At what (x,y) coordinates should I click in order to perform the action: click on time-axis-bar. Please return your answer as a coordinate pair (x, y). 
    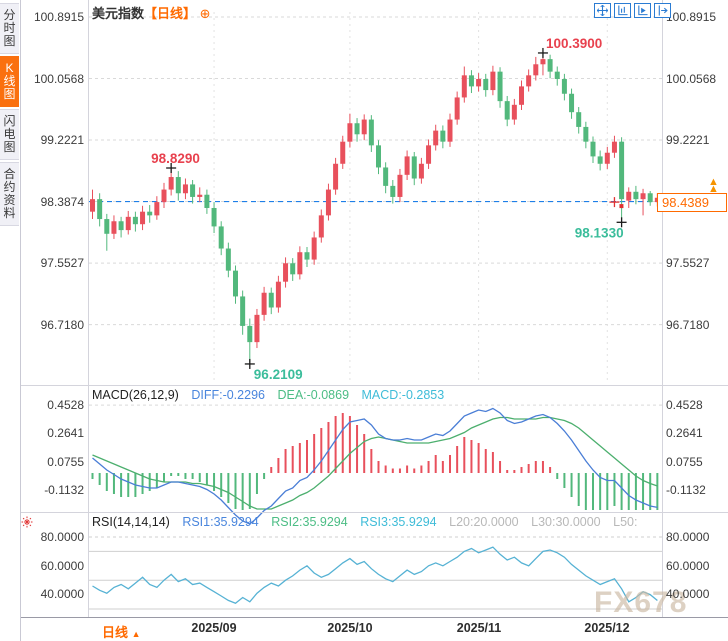
    Looking at the image, I should click on (364, 629).